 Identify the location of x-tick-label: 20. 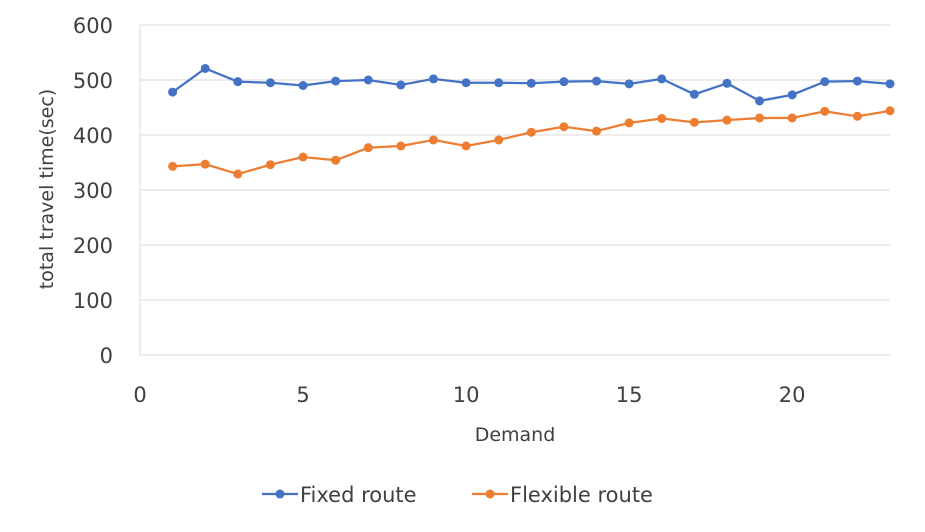
(792, 395).